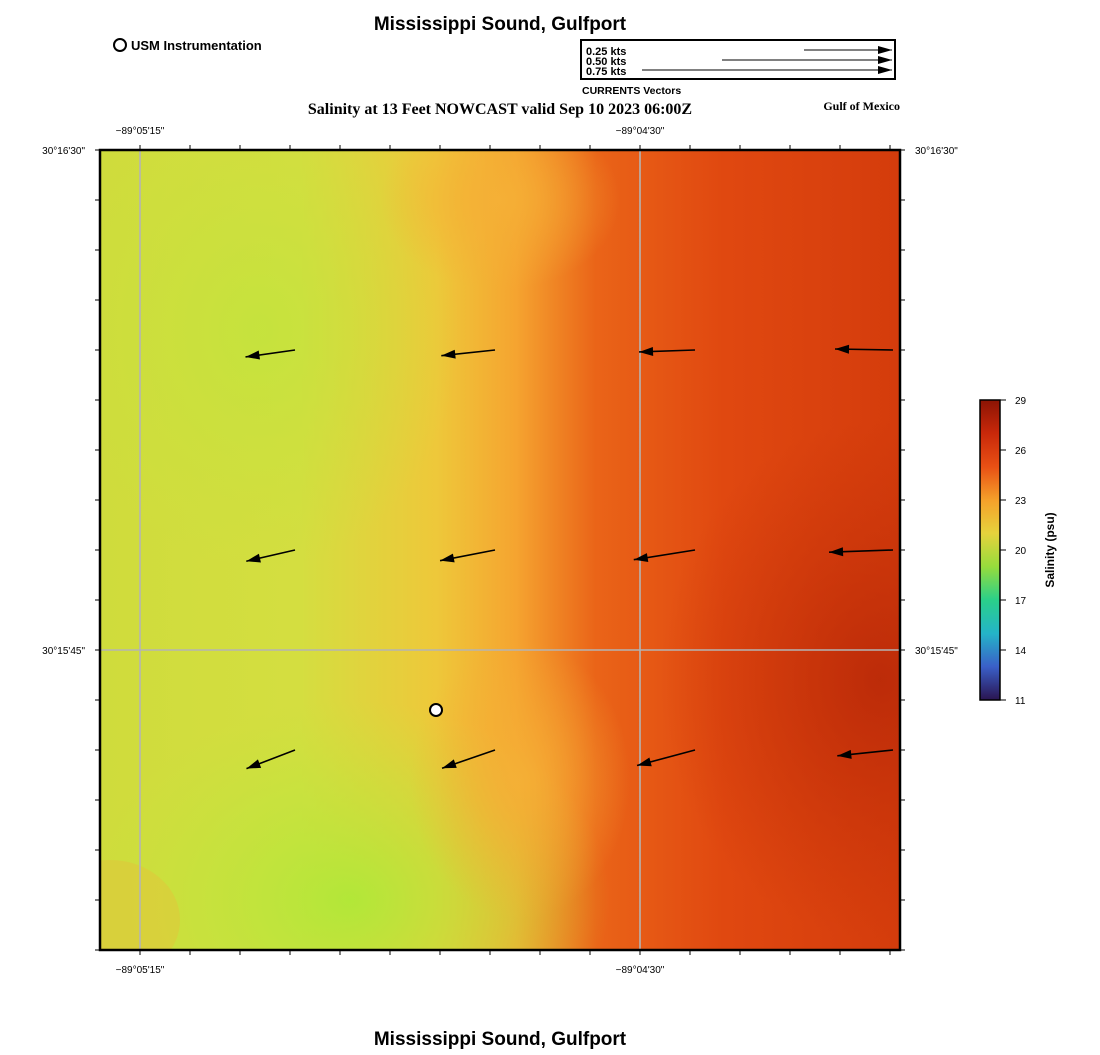 The image size is (1100, 1055). I want to click on colorbar-tick-label: 23, so click(1021, 501).